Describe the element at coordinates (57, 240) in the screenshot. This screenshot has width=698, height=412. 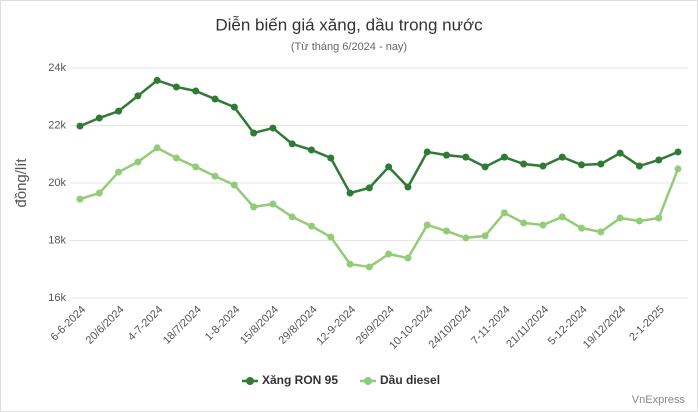
I see `y-tick-label: 18k` at that location.